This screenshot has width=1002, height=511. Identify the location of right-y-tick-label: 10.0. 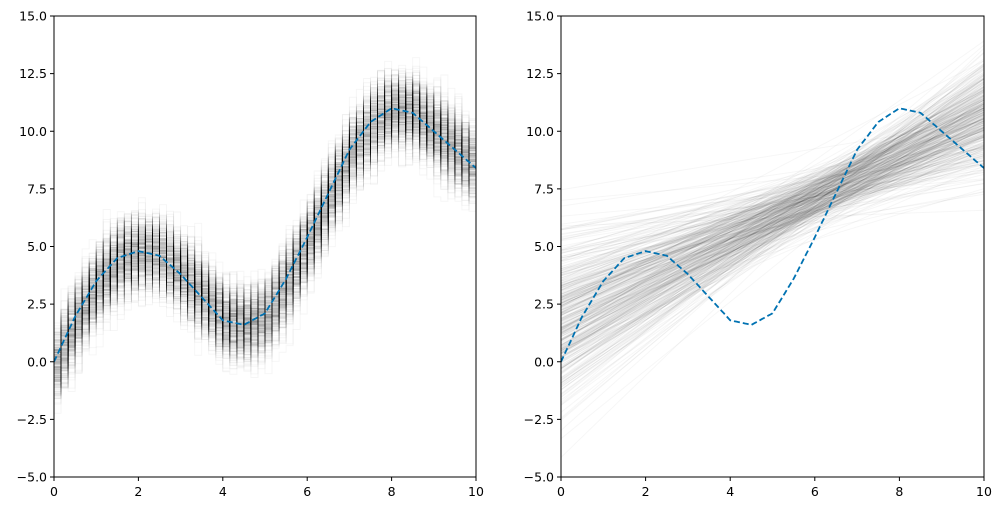
(540, 131).